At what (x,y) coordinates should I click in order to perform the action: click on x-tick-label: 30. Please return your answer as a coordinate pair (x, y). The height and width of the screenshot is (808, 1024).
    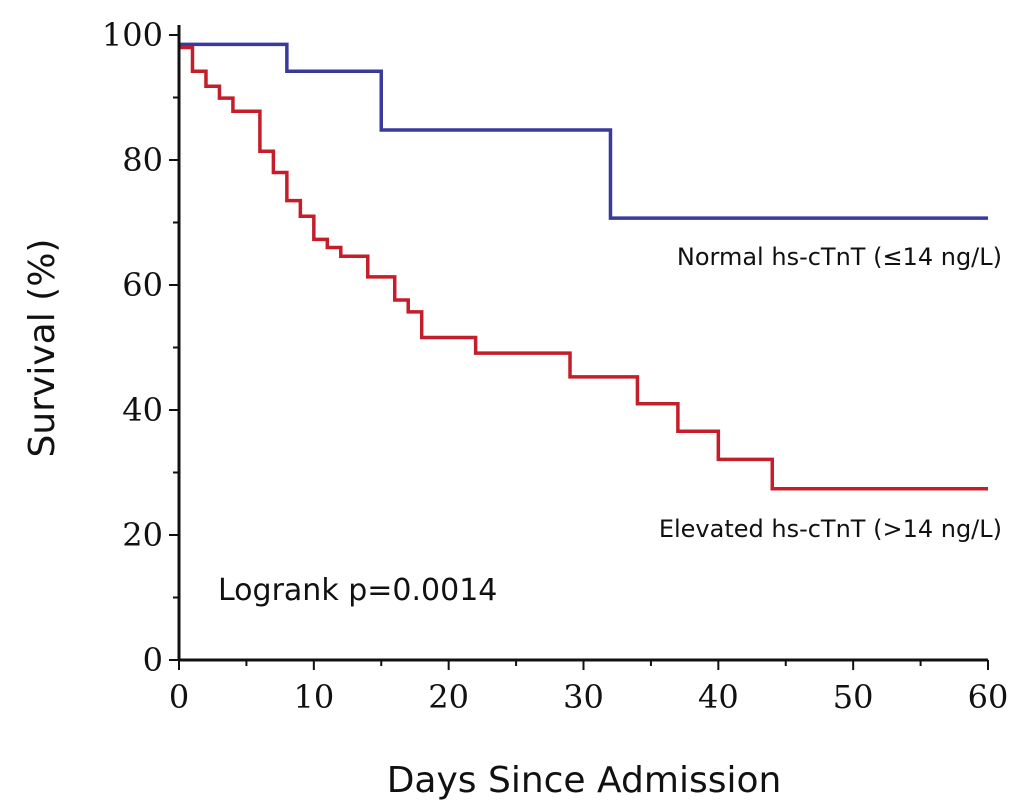
    Looking at the image, I should click on (583, 697).